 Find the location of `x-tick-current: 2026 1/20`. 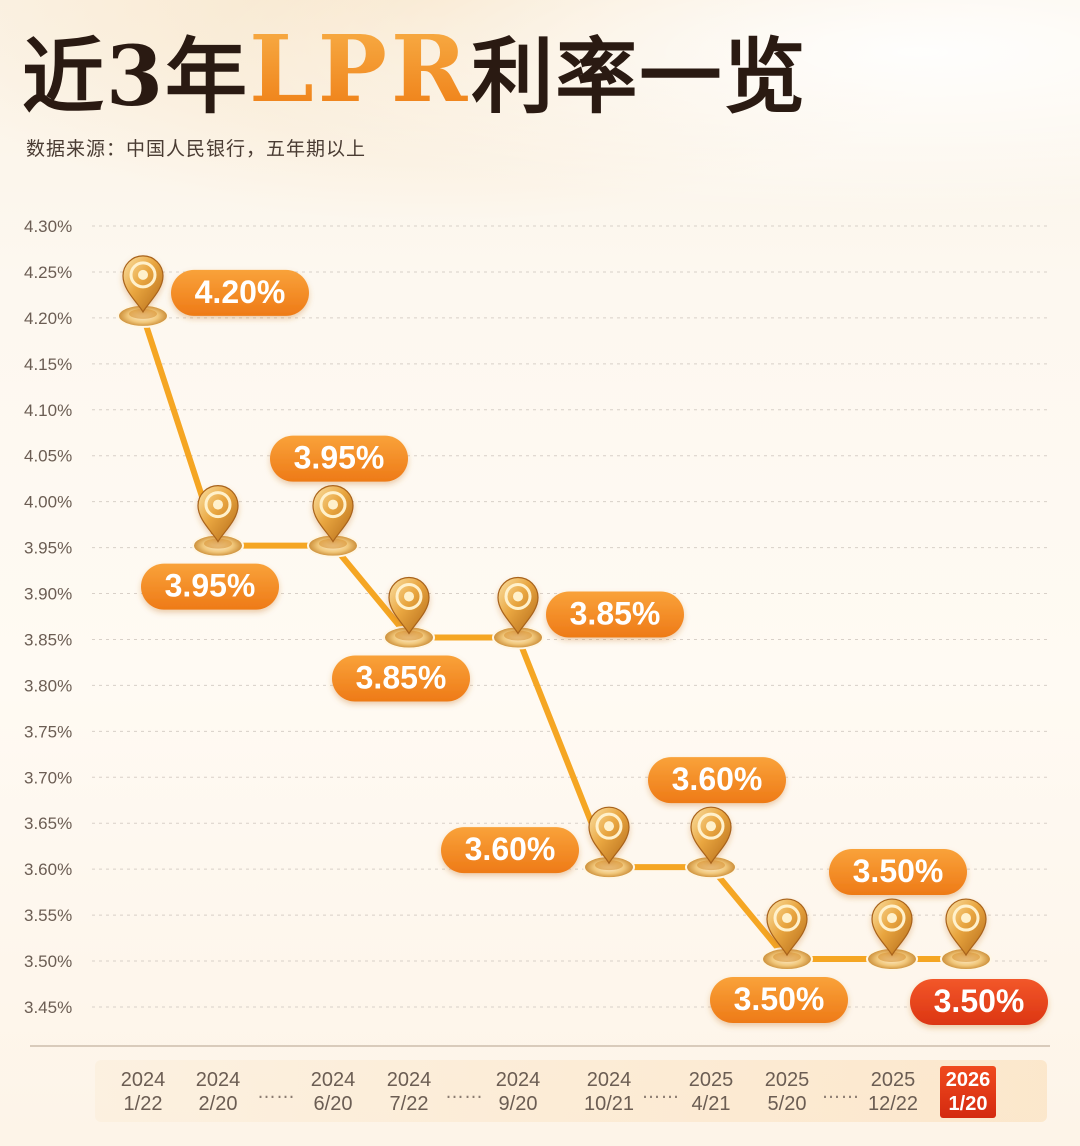

x-tick-current: 2026 1/20 is located at coordinates (968, 1092).